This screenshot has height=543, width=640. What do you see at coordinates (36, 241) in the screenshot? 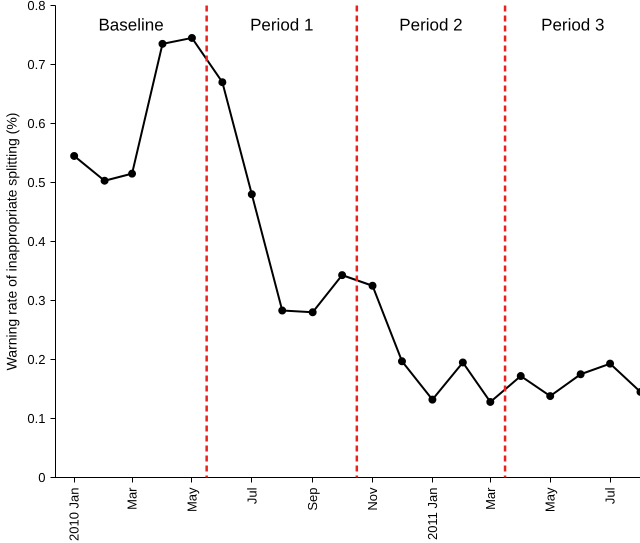
I see `y-tick-label: 0.4` at bounding box center [36, 241].